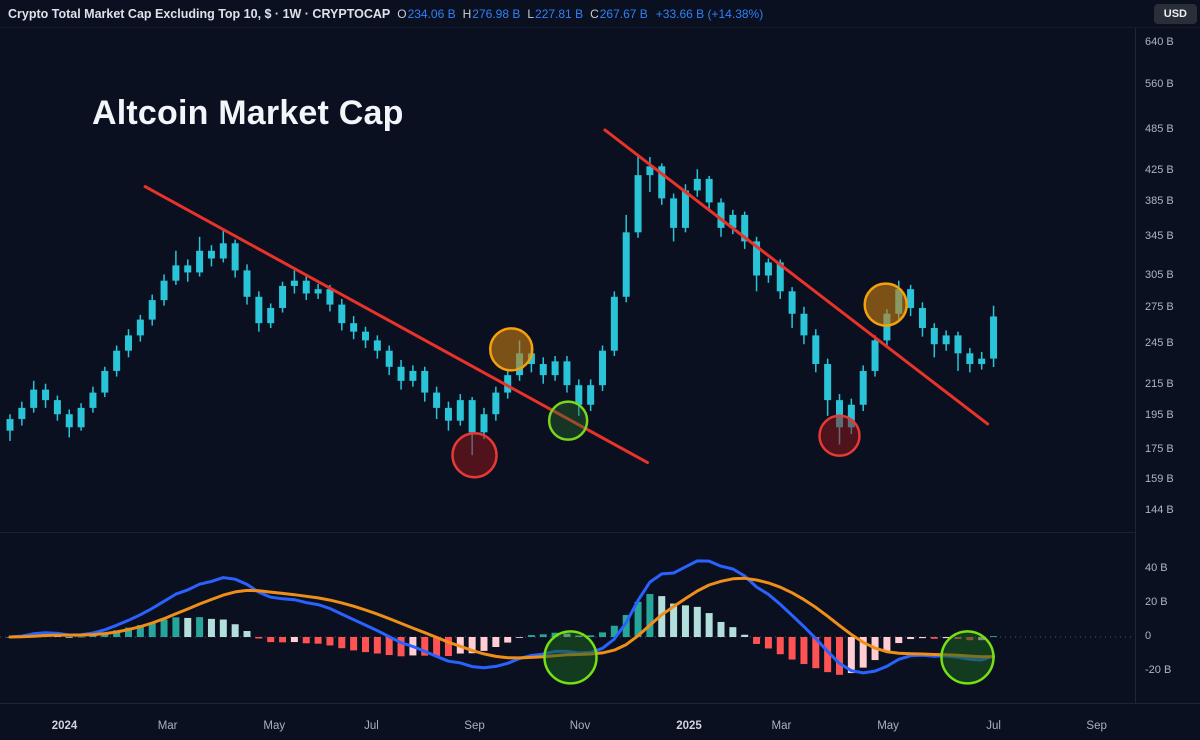  What do you see at coordinates (474, 455) in the screenshot?
I see `red-circle-sep-2024-low` at bounding box center [474, 455].